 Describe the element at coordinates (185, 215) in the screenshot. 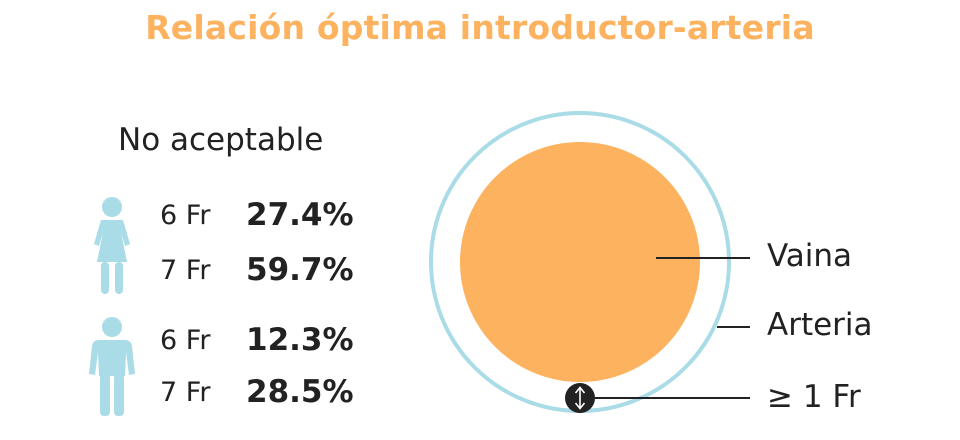

I see `female-6fr-label: 6 Fr` at that location.